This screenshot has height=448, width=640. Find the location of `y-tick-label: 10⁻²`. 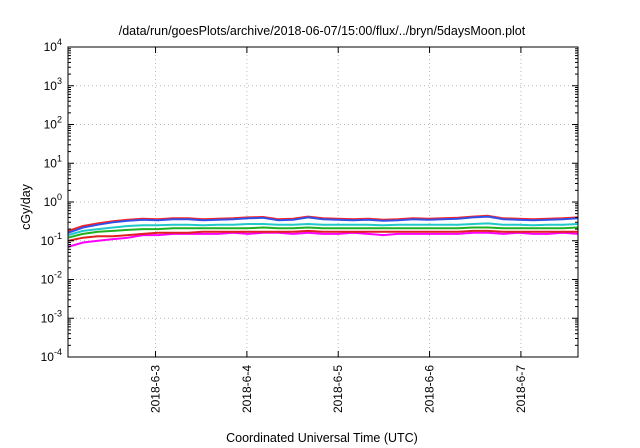

y-tick-label: 10⁻² is located at coordinates (51, 278).